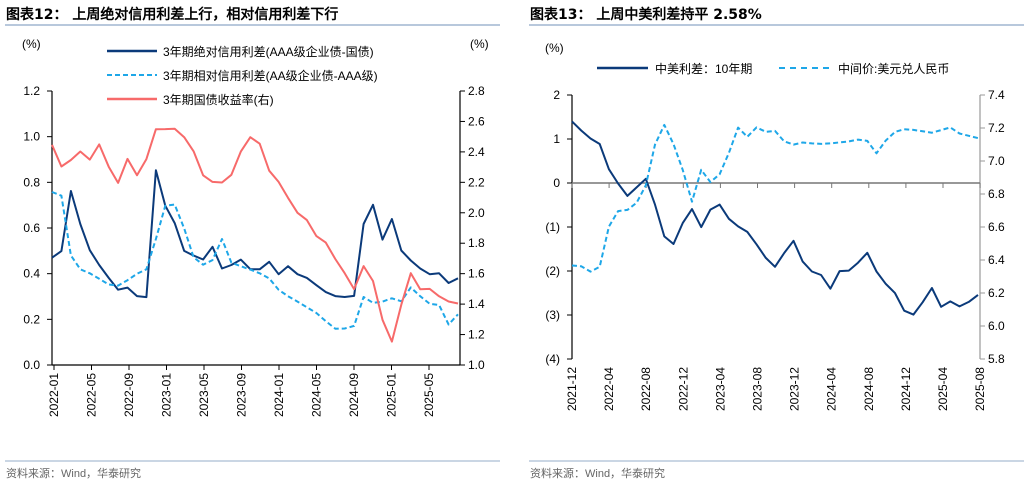  I want to click on right-tick-label: 1.6, so click(476, 274).